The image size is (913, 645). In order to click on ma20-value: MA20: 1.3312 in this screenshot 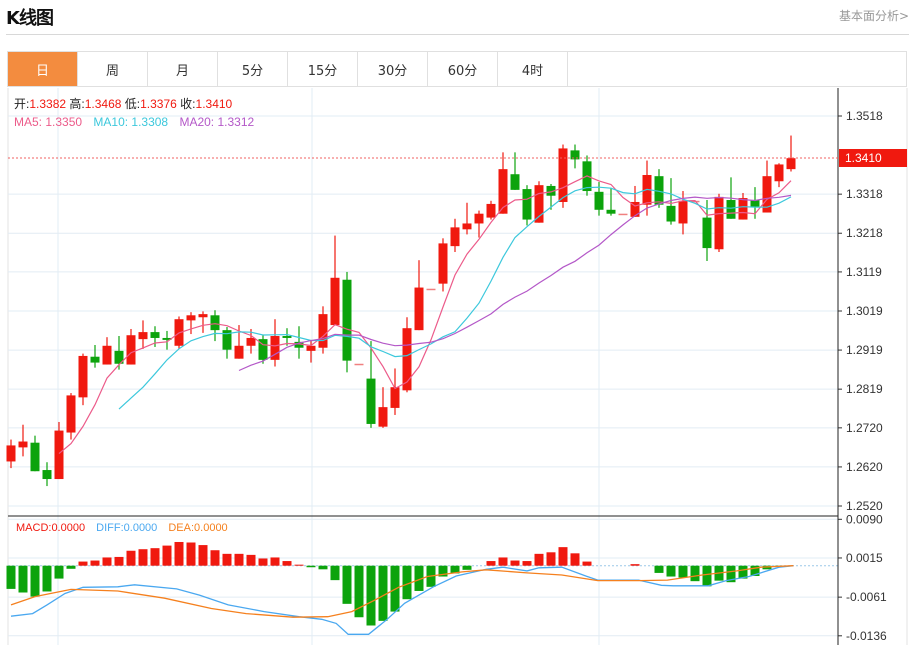, I will do `click(216, 122)`.